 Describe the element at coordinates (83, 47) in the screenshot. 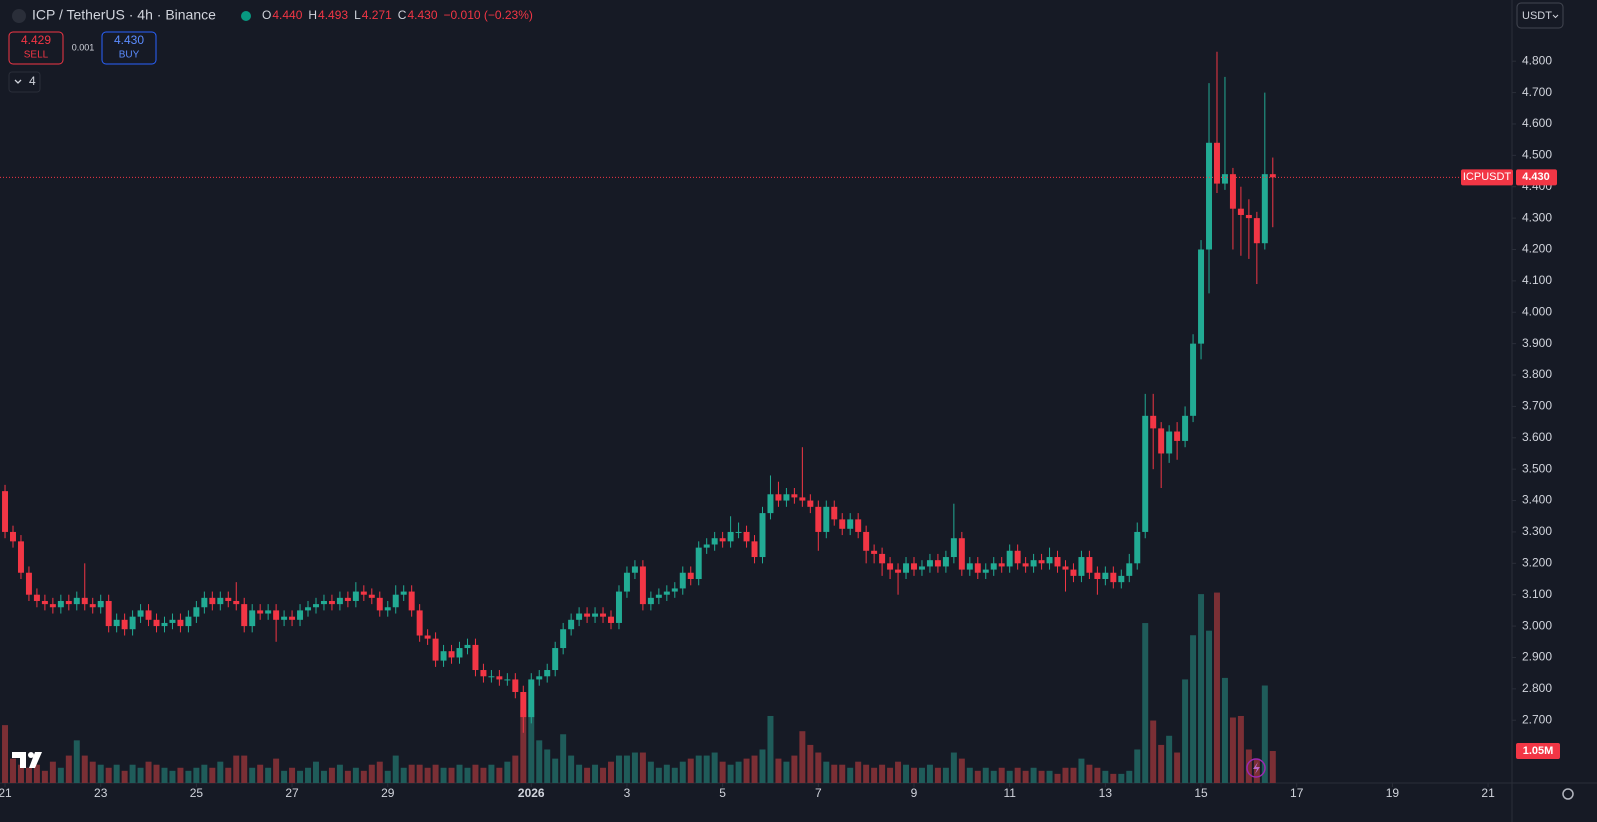

I see `spread: 0.001` at that location.